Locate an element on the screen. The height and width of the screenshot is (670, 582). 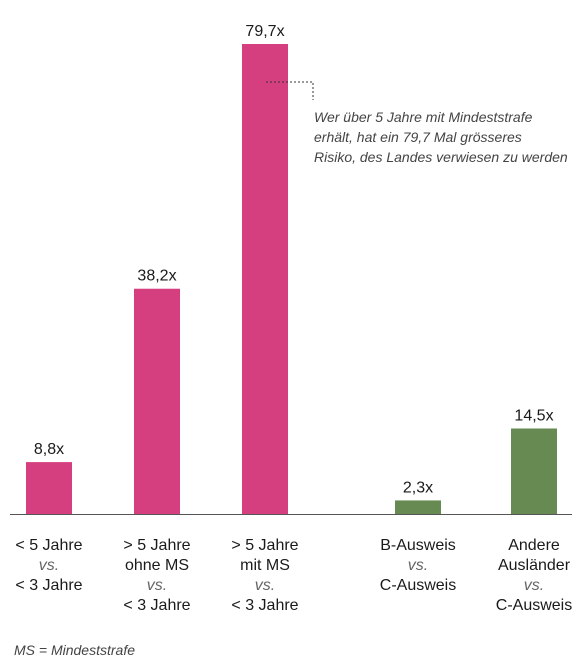
footnote: MS = Mindeststrafe is located at coordinates (74, 650).